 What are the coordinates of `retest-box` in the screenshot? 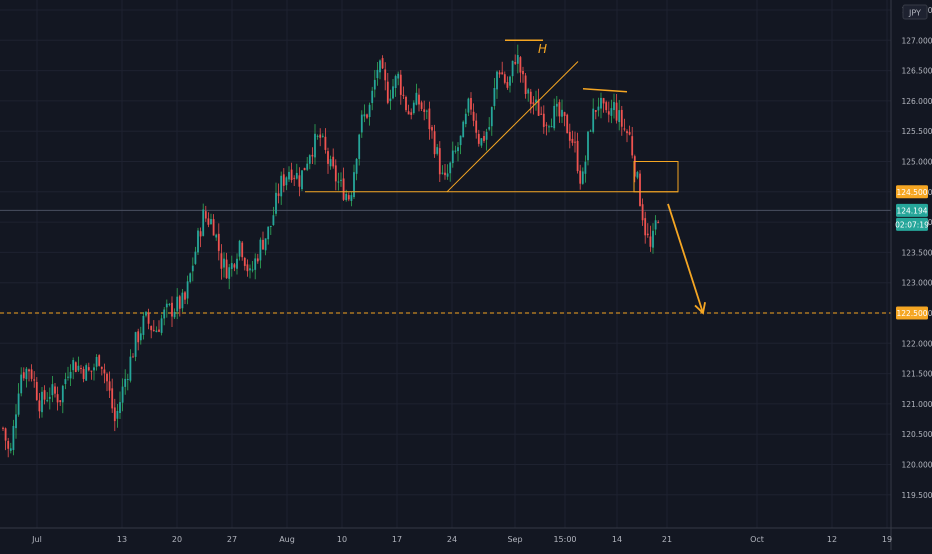 It's located at (656, 177).